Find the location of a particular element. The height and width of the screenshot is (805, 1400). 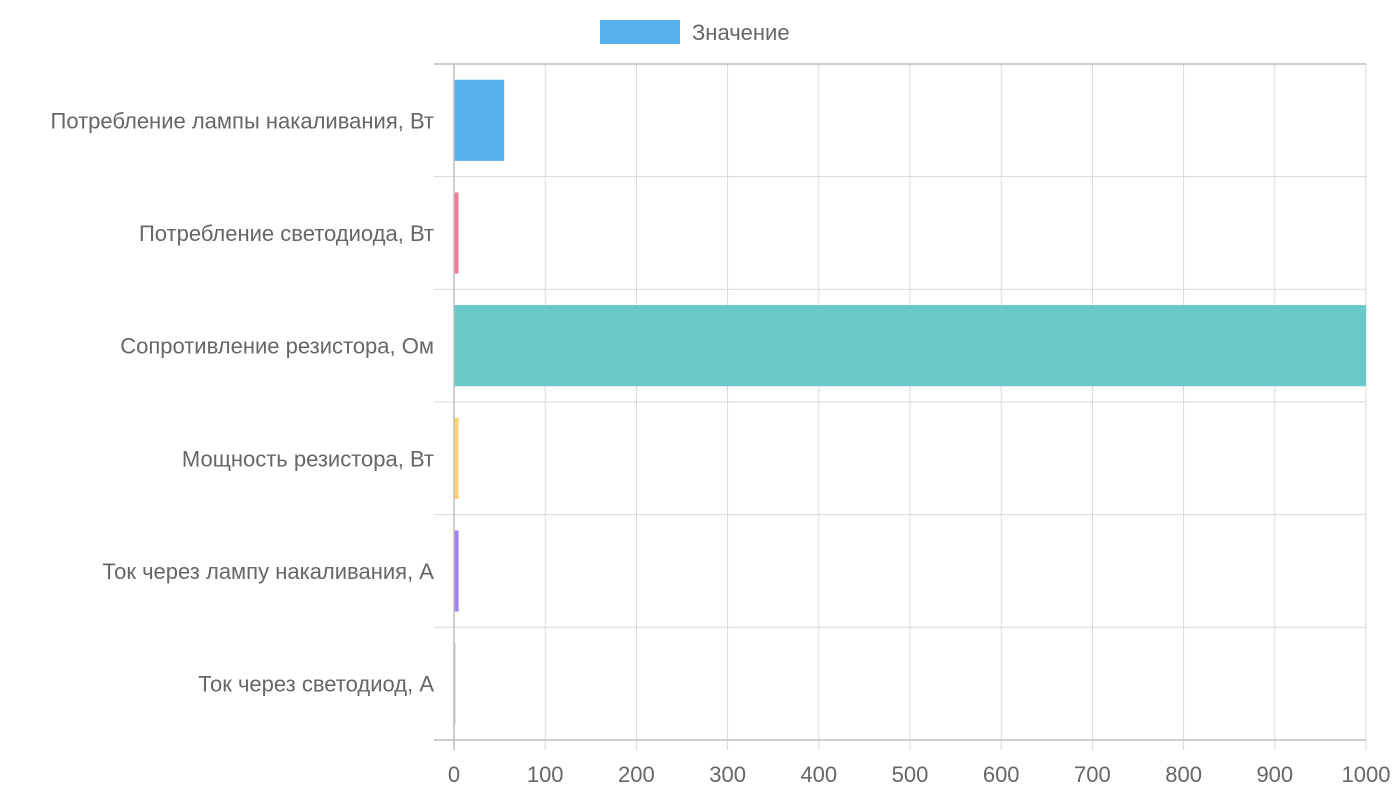

x-axis-labels: 0 100 200 300 400 500 600 700 800 900 1000 is located at coordinates (919, 774).